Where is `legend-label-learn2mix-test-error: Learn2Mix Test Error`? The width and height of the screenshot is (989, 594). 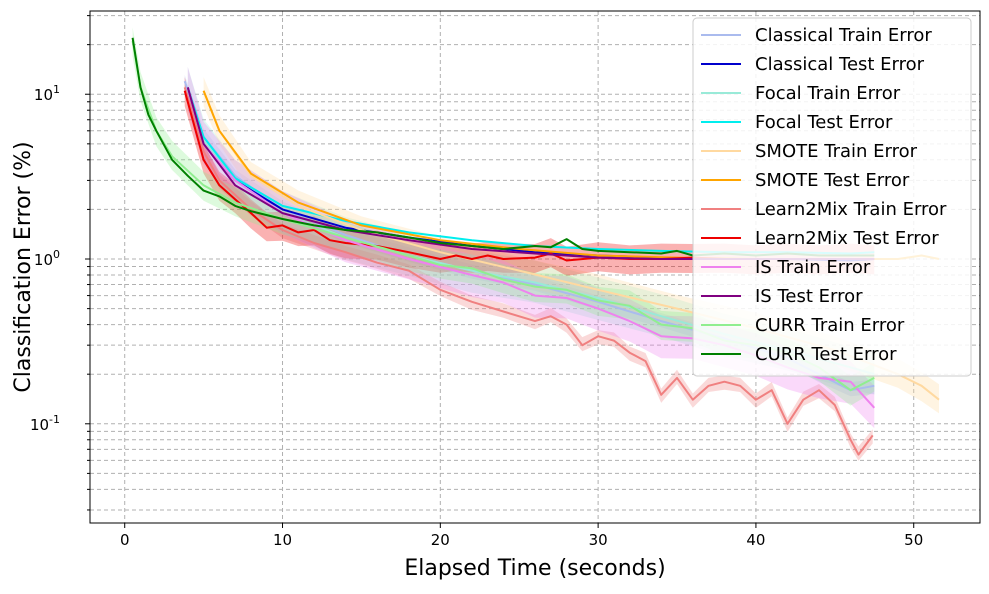 legend-label-learn2mix-test-error: Learn2Mix Test Error is located at coordinates (847, 238).